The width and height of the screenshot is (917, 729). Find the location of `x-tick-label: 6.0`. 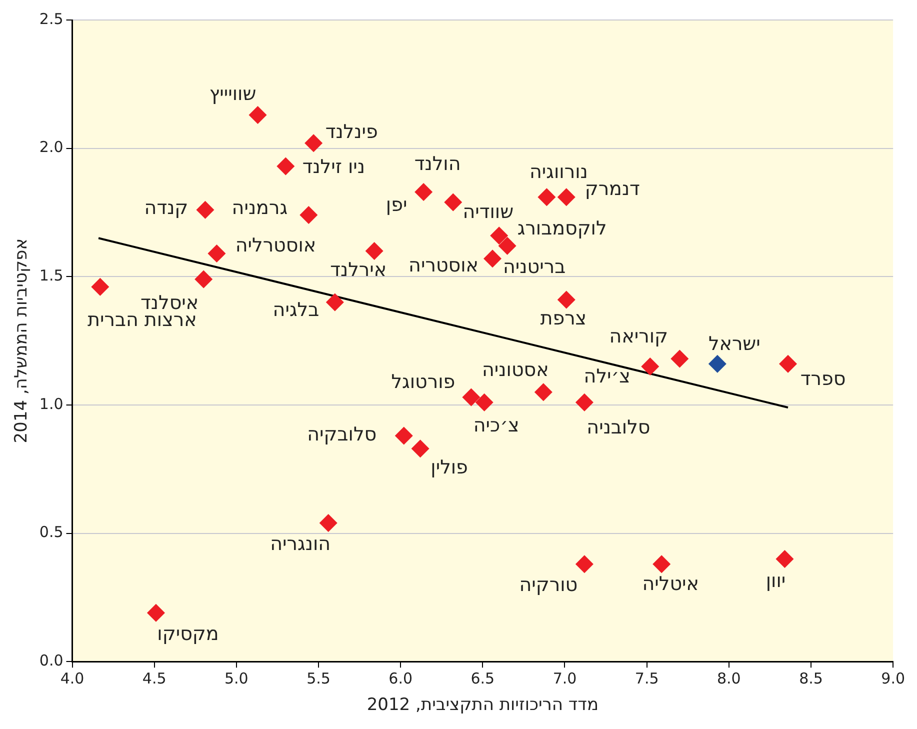

x-tick-label: 6.0 is located at coordinates (400, 678).